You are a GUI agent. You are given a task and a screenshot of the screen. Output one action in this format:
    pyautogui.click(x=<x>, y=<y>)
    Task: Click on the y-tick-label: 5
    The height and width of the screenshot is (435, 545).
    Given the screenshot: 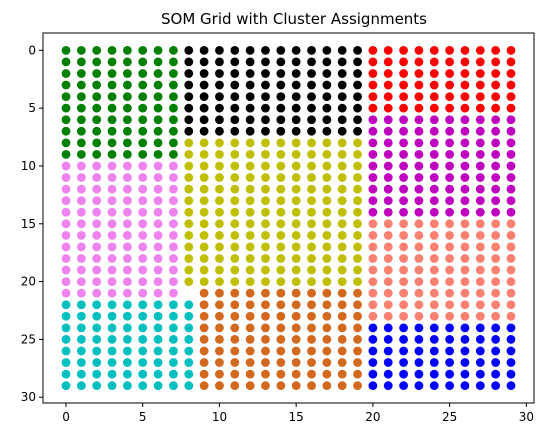 What is the action you would take?
    pyautogui.click(x=32, y=108)
    